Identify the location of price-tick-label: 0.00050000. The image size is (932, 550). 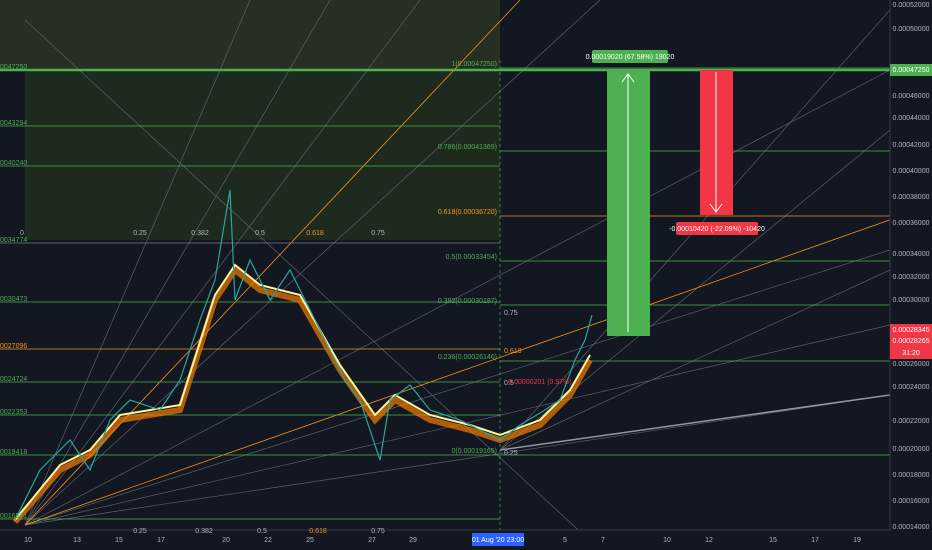
(911, 29).